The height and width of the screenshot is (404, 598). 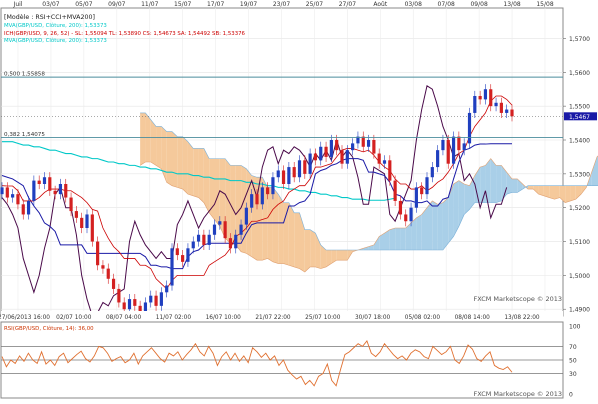 What do you see at coordinates (522, 318) in the screenshot?
I see `bottom-date-label: 13/08 22:00` at bounding box center [522, 318].